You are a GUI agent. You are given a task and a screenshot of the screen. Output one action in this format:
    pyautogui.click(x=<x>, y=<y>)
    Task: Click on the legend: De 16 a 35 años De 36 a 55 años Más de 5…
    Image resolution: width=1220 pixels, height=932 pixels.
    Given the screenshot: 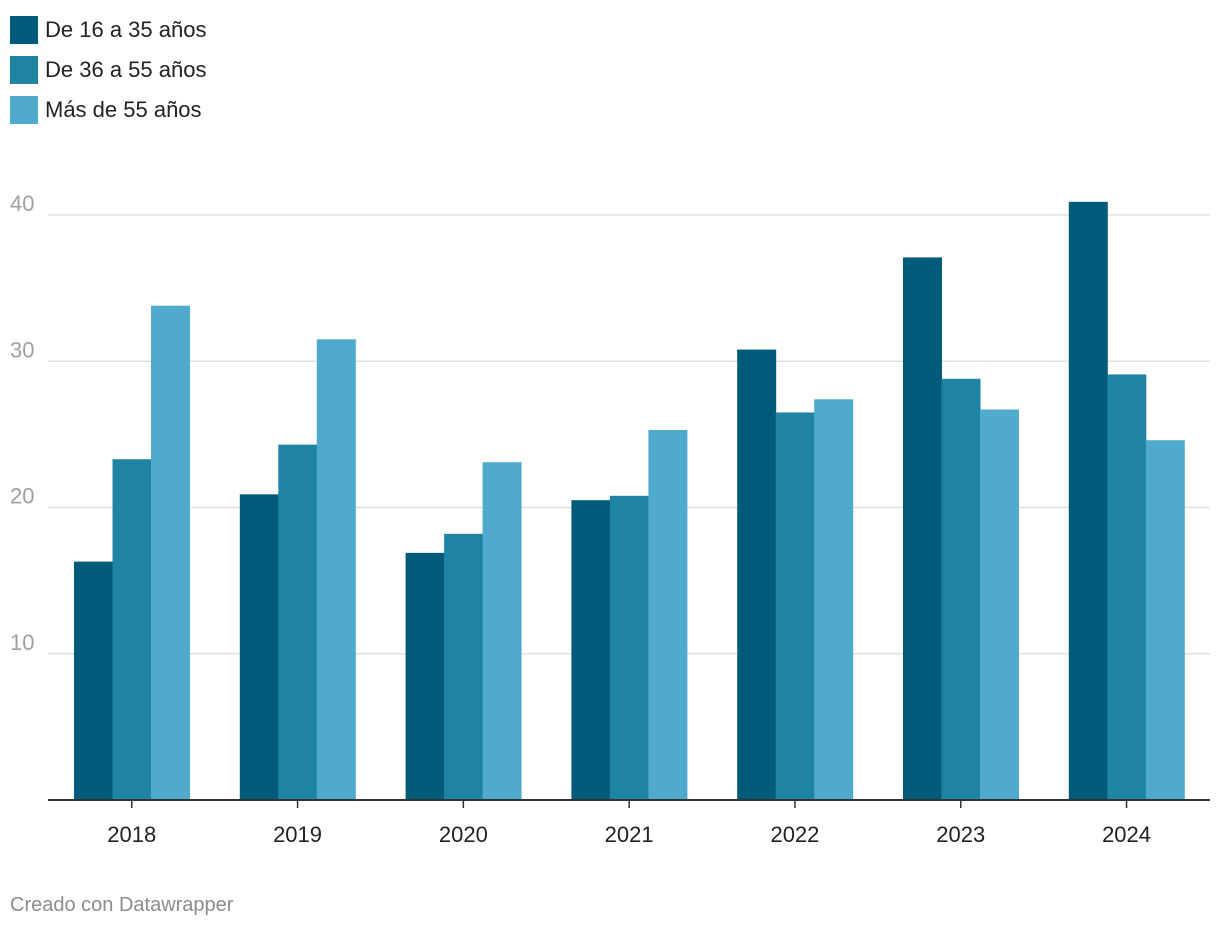 What is the action you would take?
    pyautogui.click(x=108, y=70)
    